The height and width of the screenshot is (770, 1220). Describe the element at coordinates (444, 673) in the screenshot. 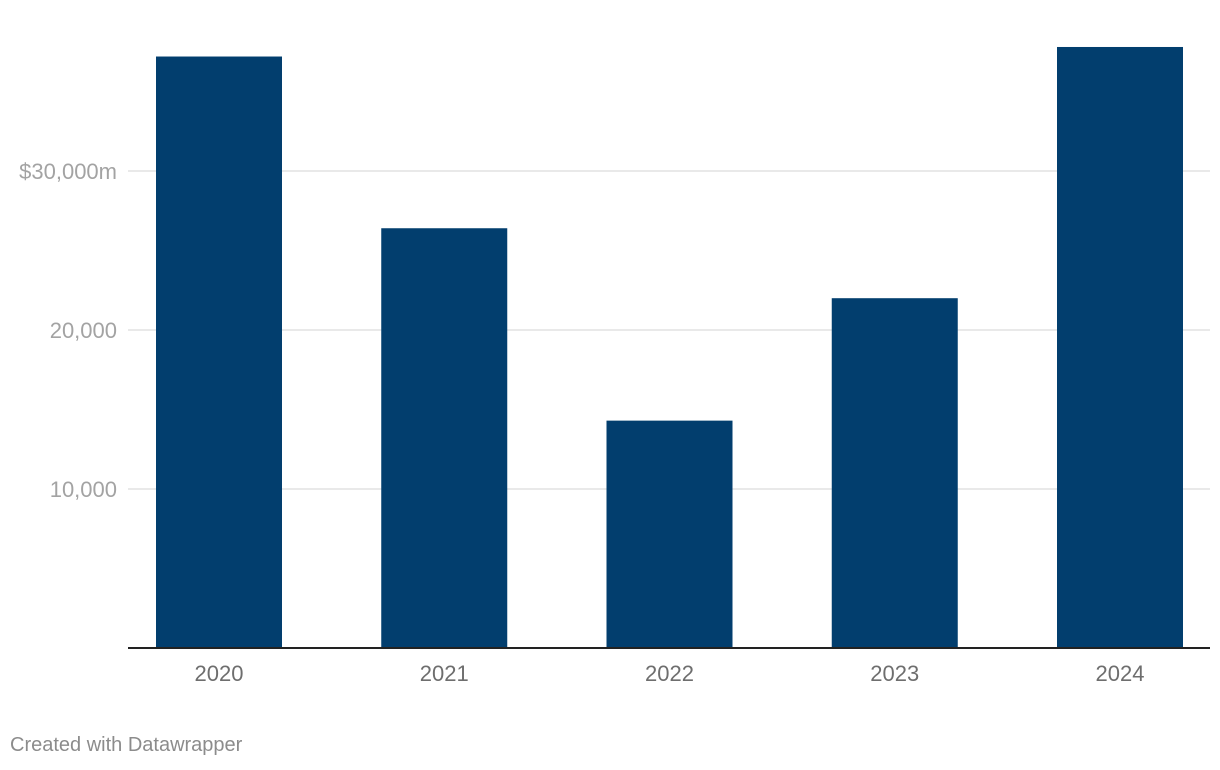

I see `x-tick-label: 2021` at that location.